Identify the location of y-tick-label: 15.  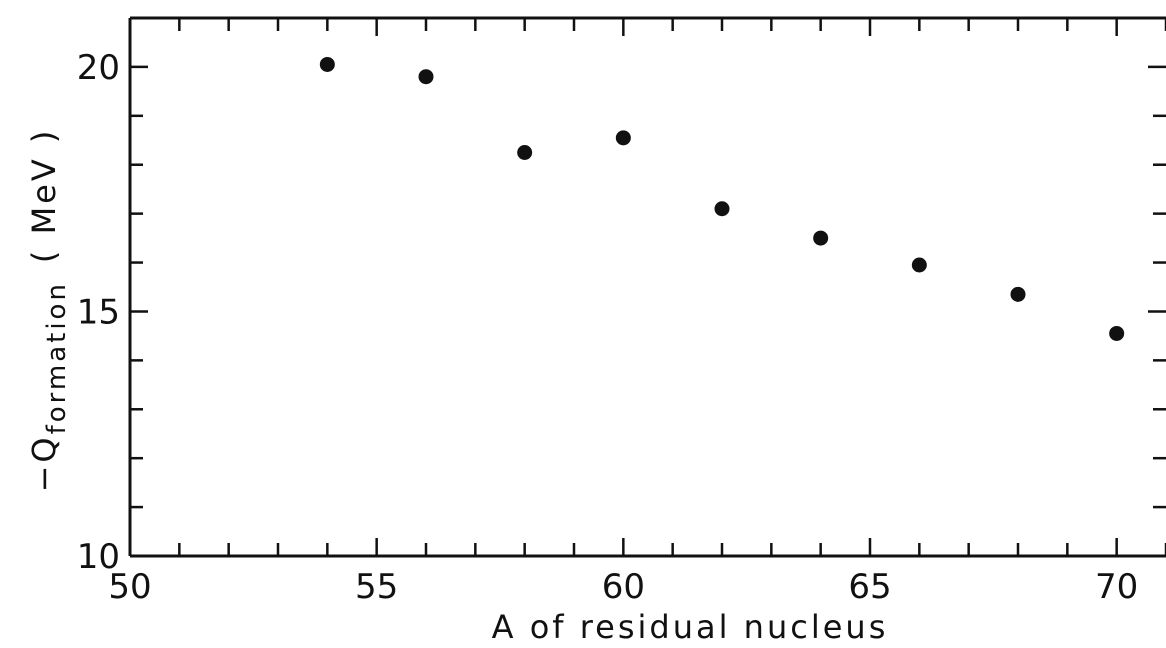
(98, 312).